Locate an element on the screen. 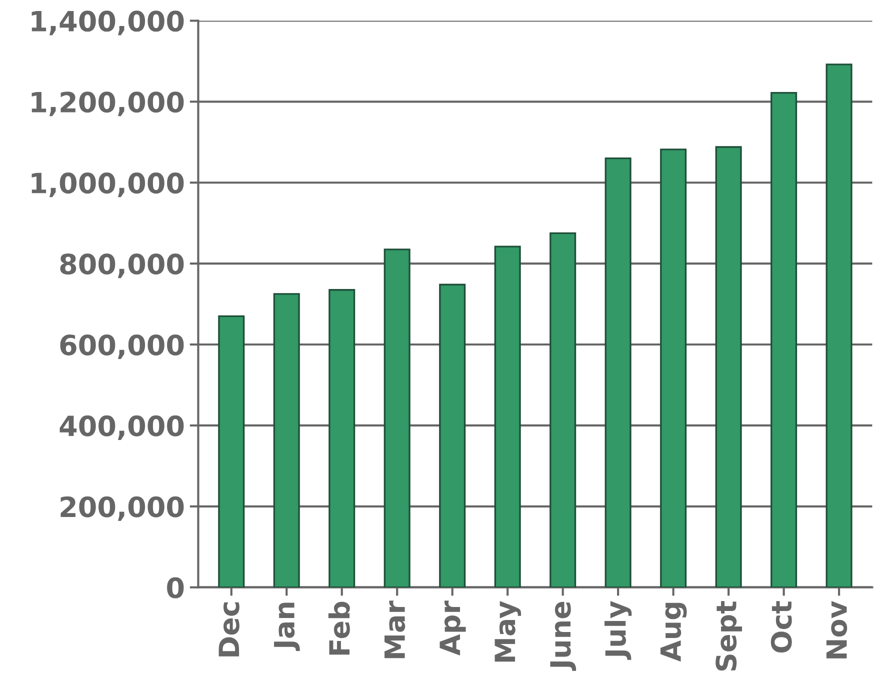 Image resolution: width=881 pixels, height=691 pixels. x-tick-label: Jan is located at coordinates (287, 626).